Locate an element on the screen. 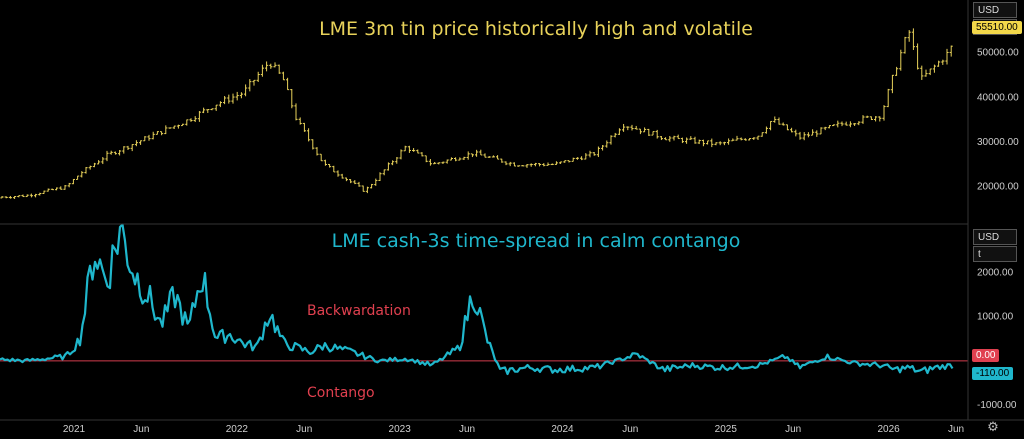 Image resolution: width=1024 pixels, height=439 pixels. price-y-tick-label: 20000.00 is located at coordinates (998, 187).